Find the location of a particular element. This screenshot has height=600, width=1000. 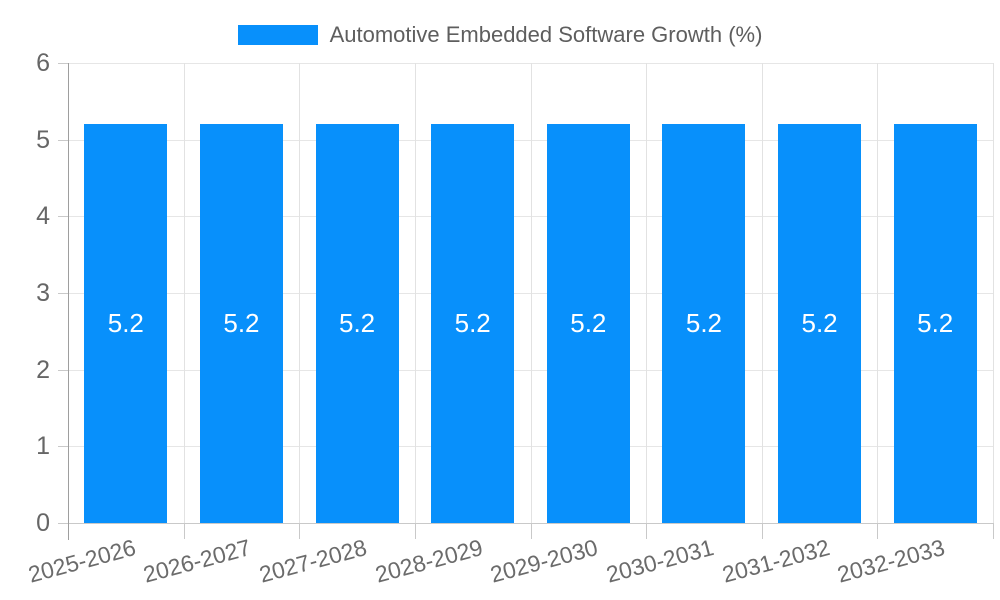

y-axis-tick-label: 2 is located at coordinates (43, 369).